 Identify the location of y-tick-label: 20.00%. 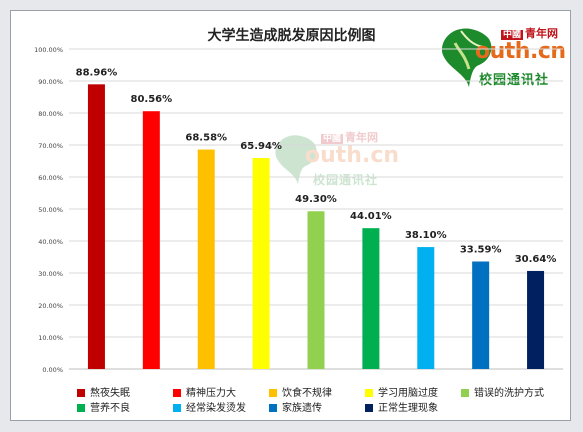
(50, 306).